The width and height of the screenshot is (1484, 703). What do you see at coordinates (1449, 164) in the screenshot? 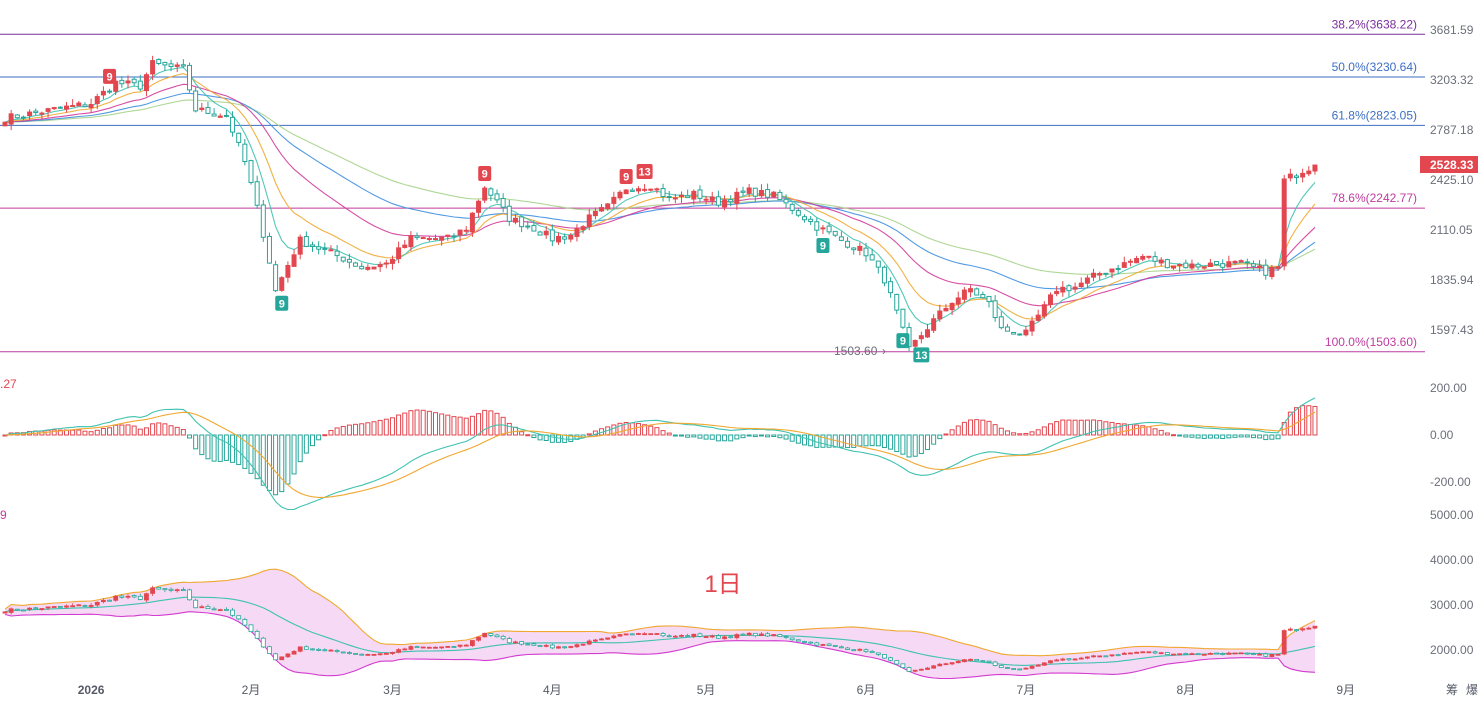
I see `last-price-box` at bounding box center [1449, 164].